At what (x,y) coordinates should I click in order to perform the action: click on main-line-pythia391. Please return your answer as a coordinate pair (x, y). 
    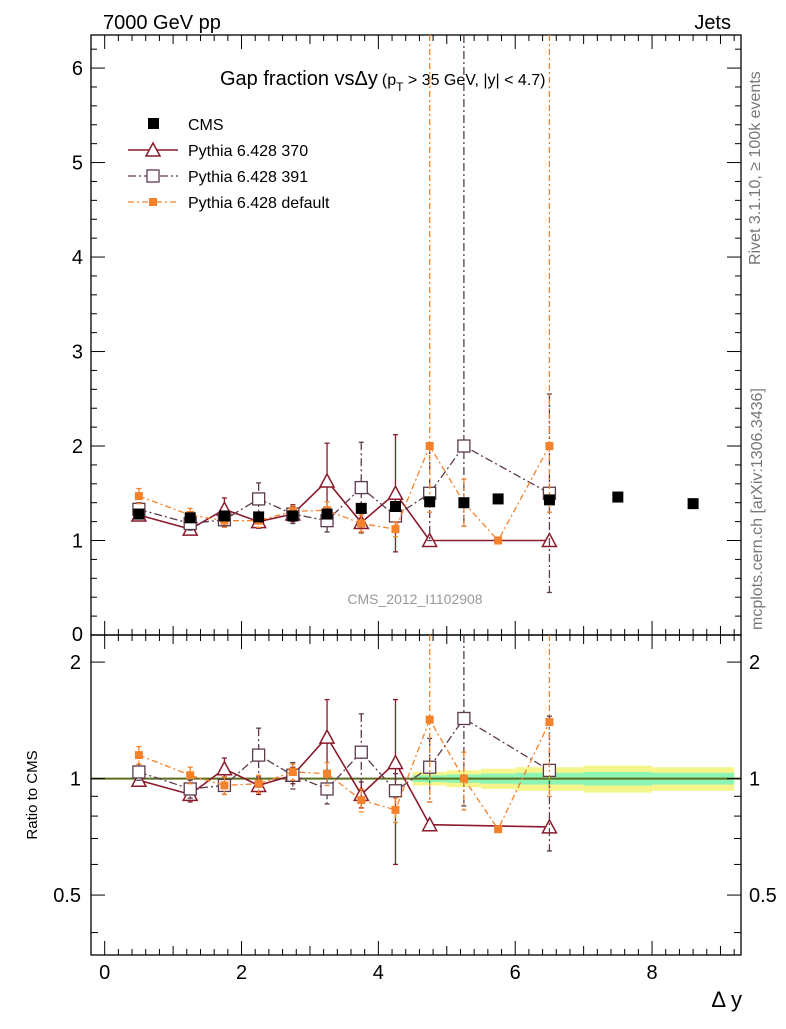
    Looking at the image, I should click on (344, 485).